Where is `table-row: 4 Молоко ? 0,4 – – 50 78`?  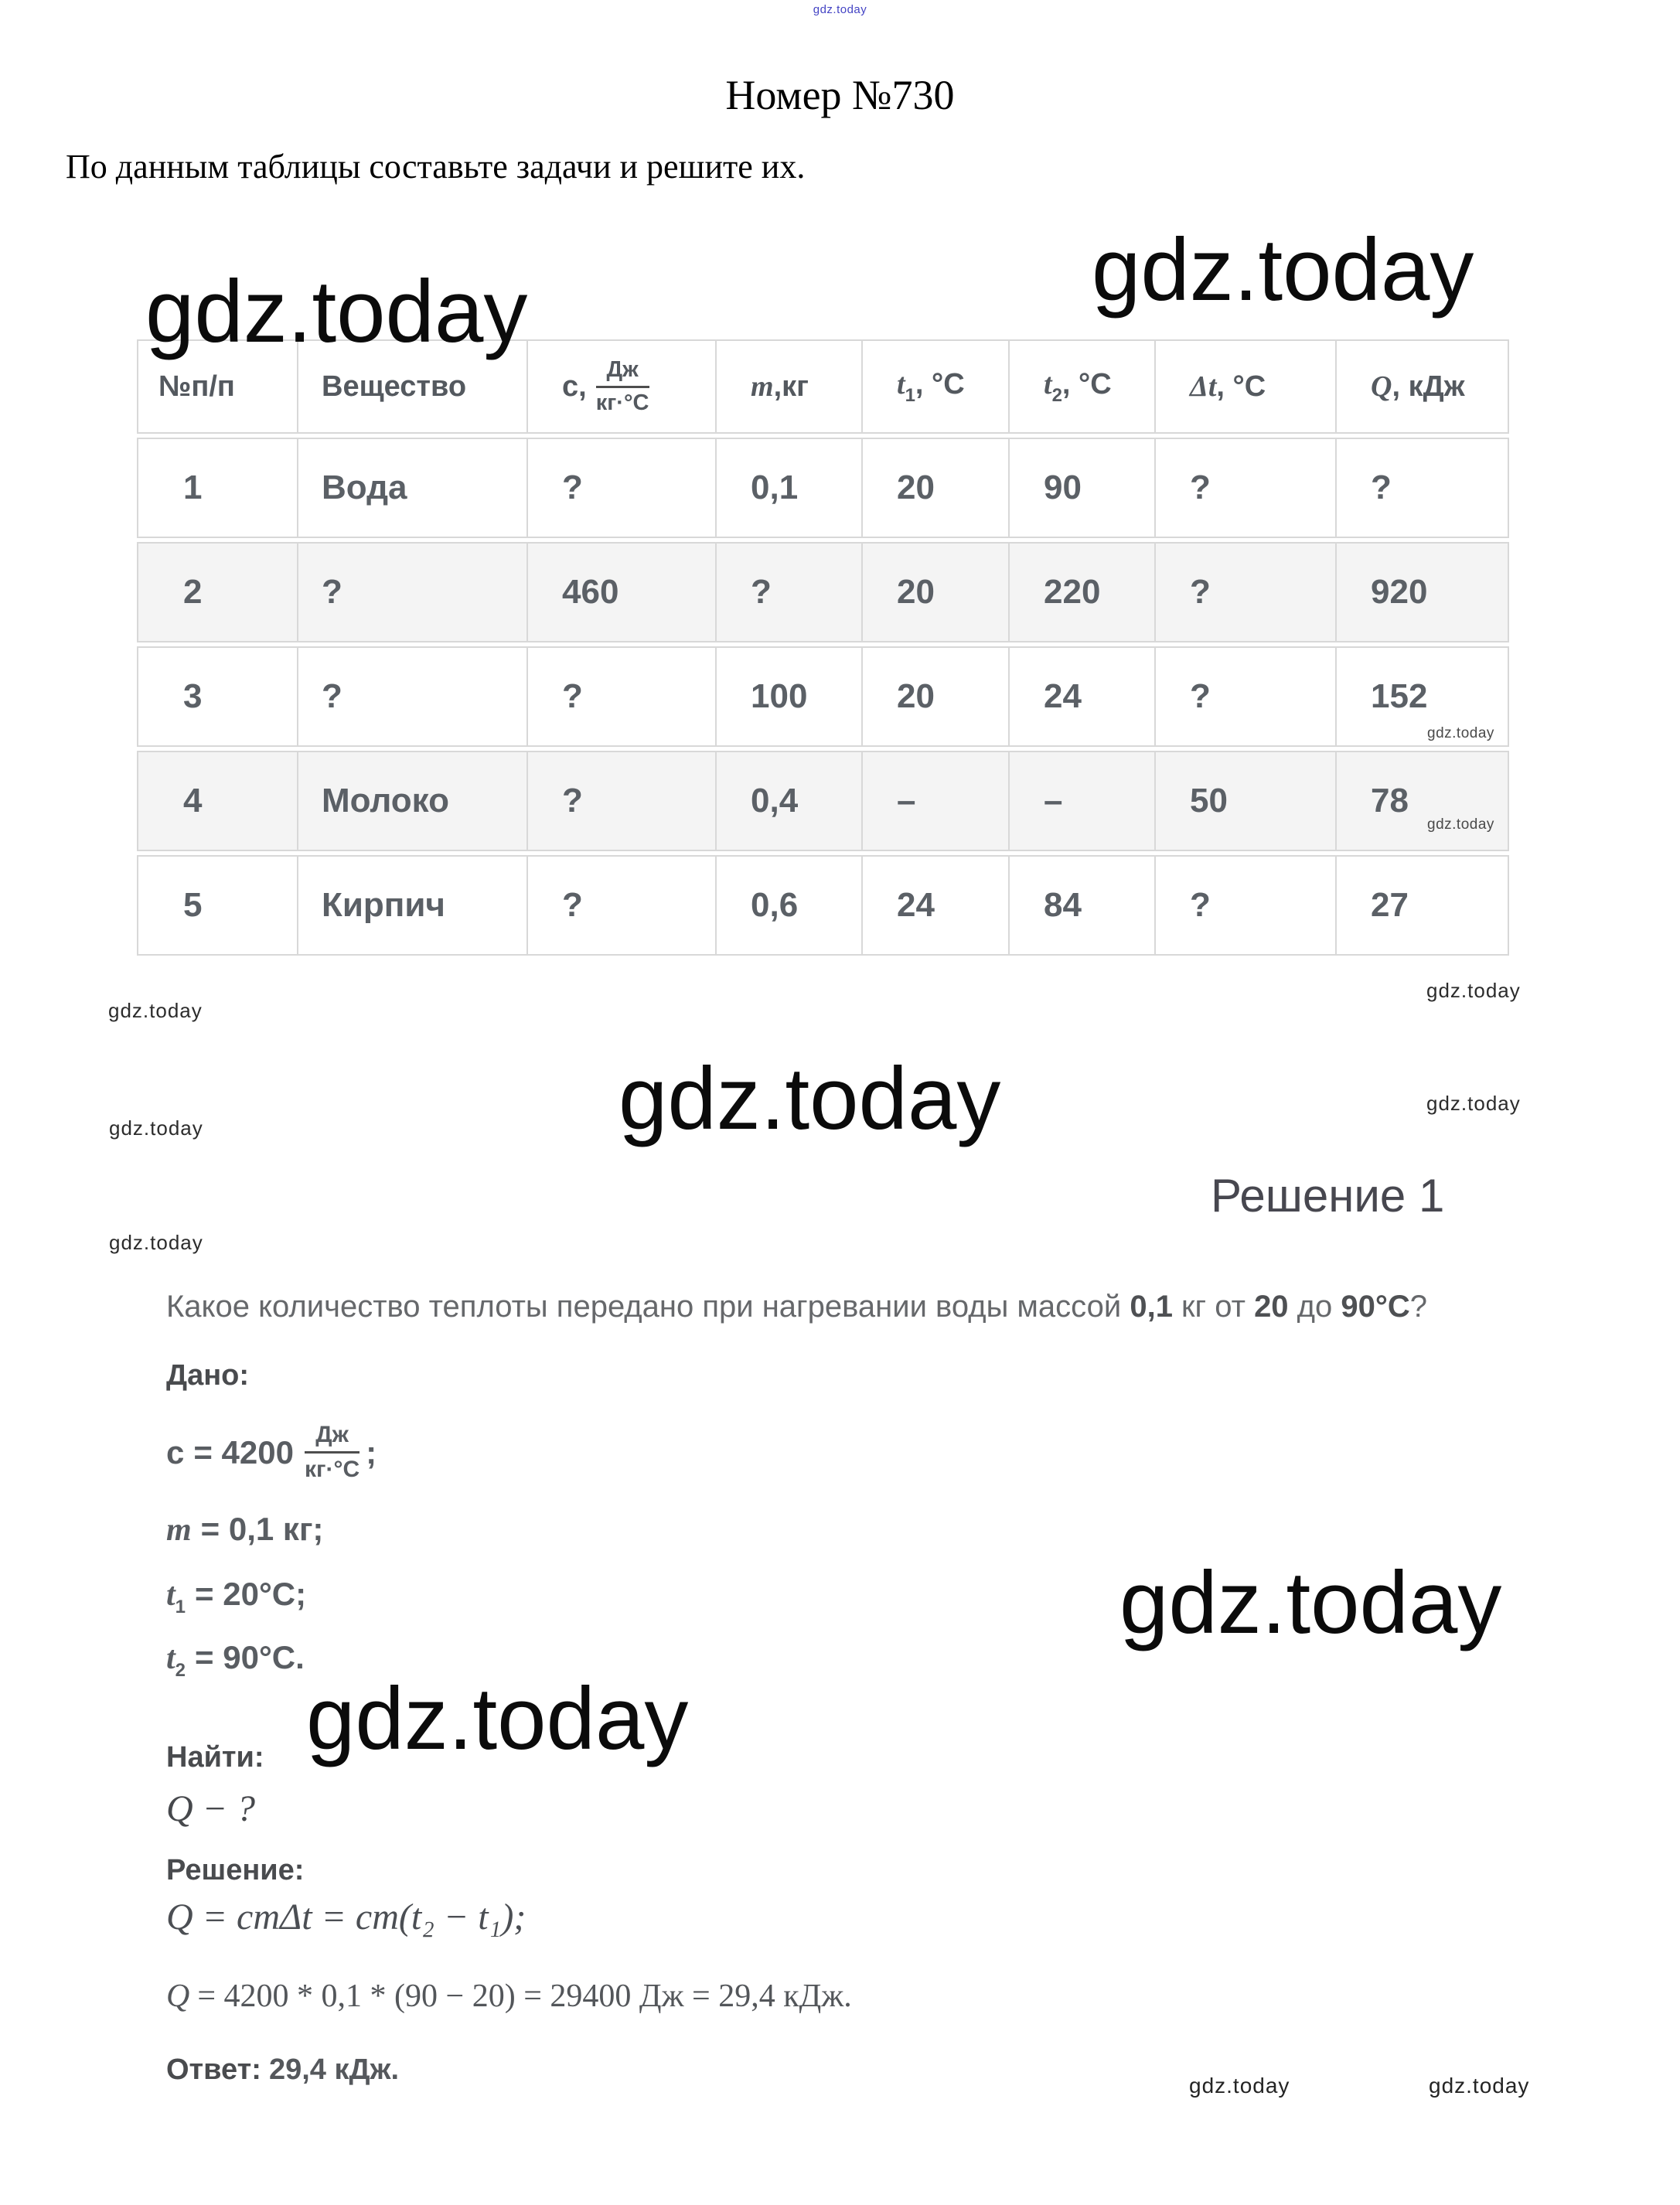 table-row: 4 Молоко ? 0,4 – – 50 78 is located at coordinates (823, 801).